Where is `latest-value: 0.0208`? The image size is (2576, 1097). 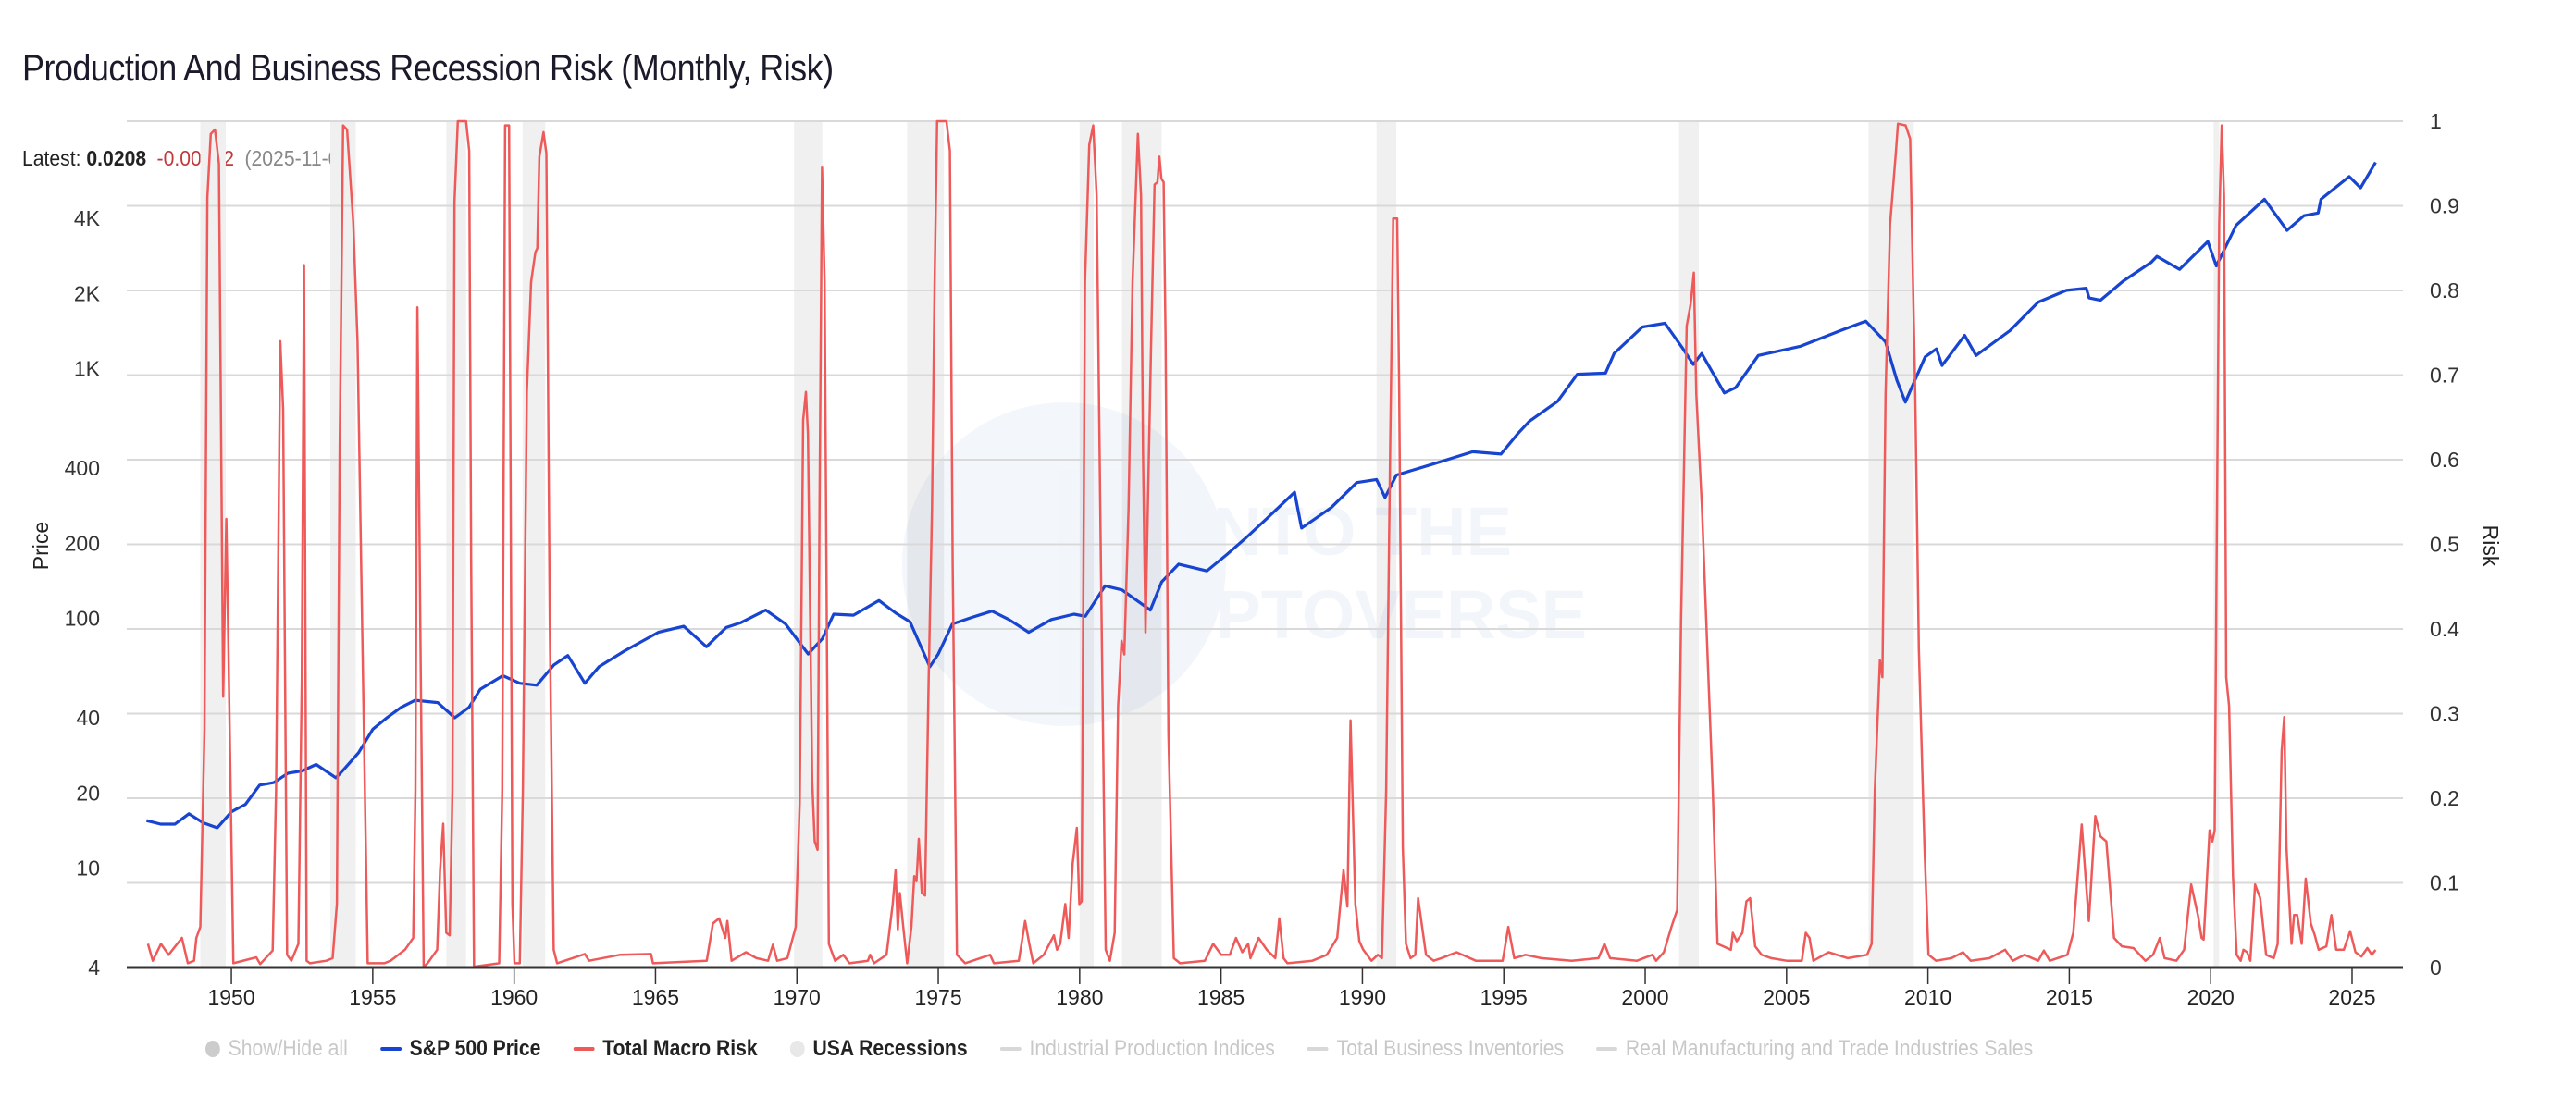
latest-value: 0.0208 is located at coordinates (117, 158).